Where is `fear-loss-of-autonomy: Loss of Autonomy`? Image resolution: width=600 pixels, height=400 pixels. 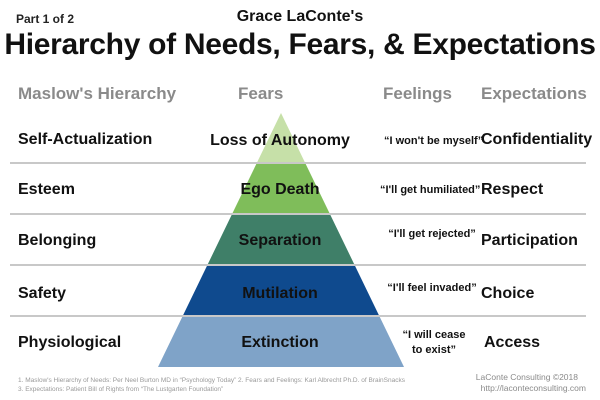 fear-loss-of-autonomy: Loss of Autonomy is located at coordinates (280, 140).